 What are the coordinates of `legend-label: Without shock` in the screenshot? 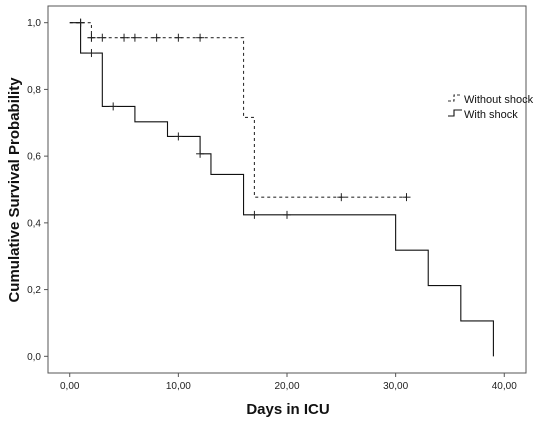 It's located at (499, 100).